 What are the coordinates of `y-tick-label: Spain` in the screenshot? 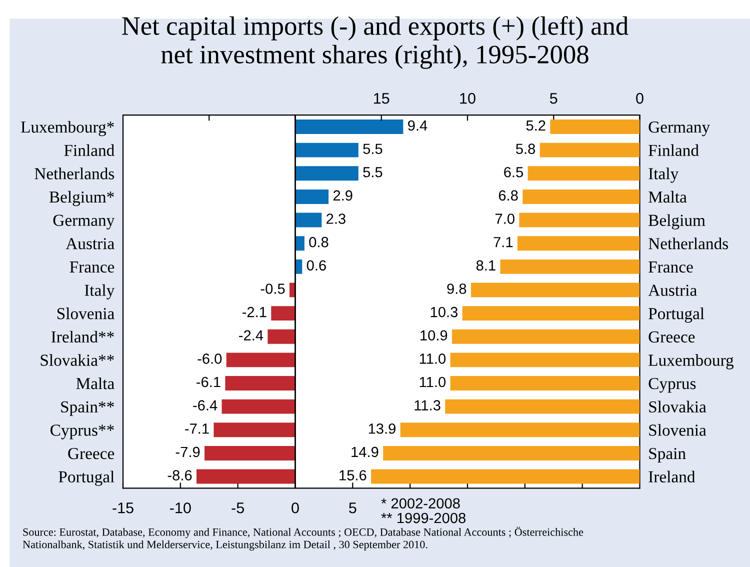 It's located at (667, 455).